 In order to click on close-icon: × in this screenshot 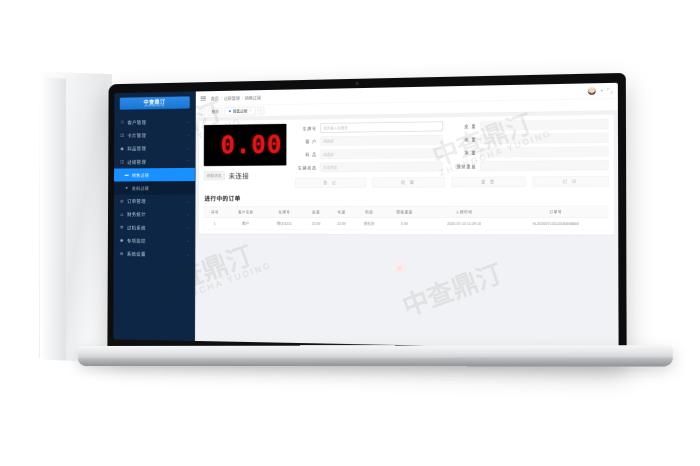, I will do `click(250, 110)`.